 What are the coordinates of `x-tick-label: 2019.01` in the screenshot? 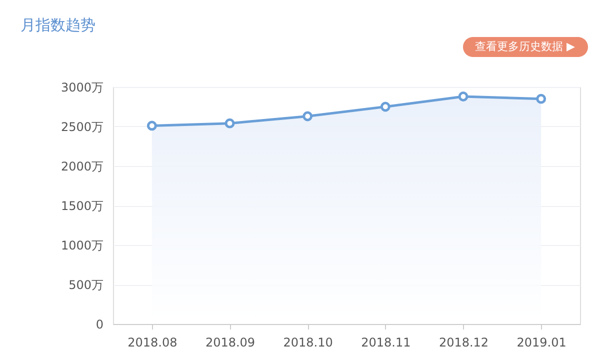 It's located at (541, 343).